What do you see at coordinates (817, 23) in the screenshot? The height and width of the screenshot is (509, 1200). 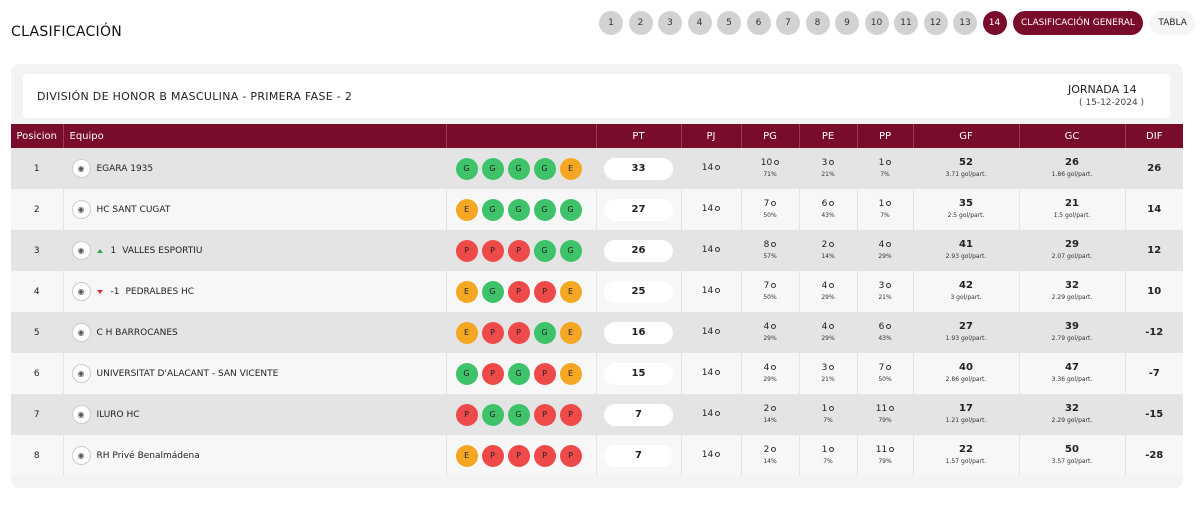 I see `round-button-8: 8` at bounding box center [817, 23].